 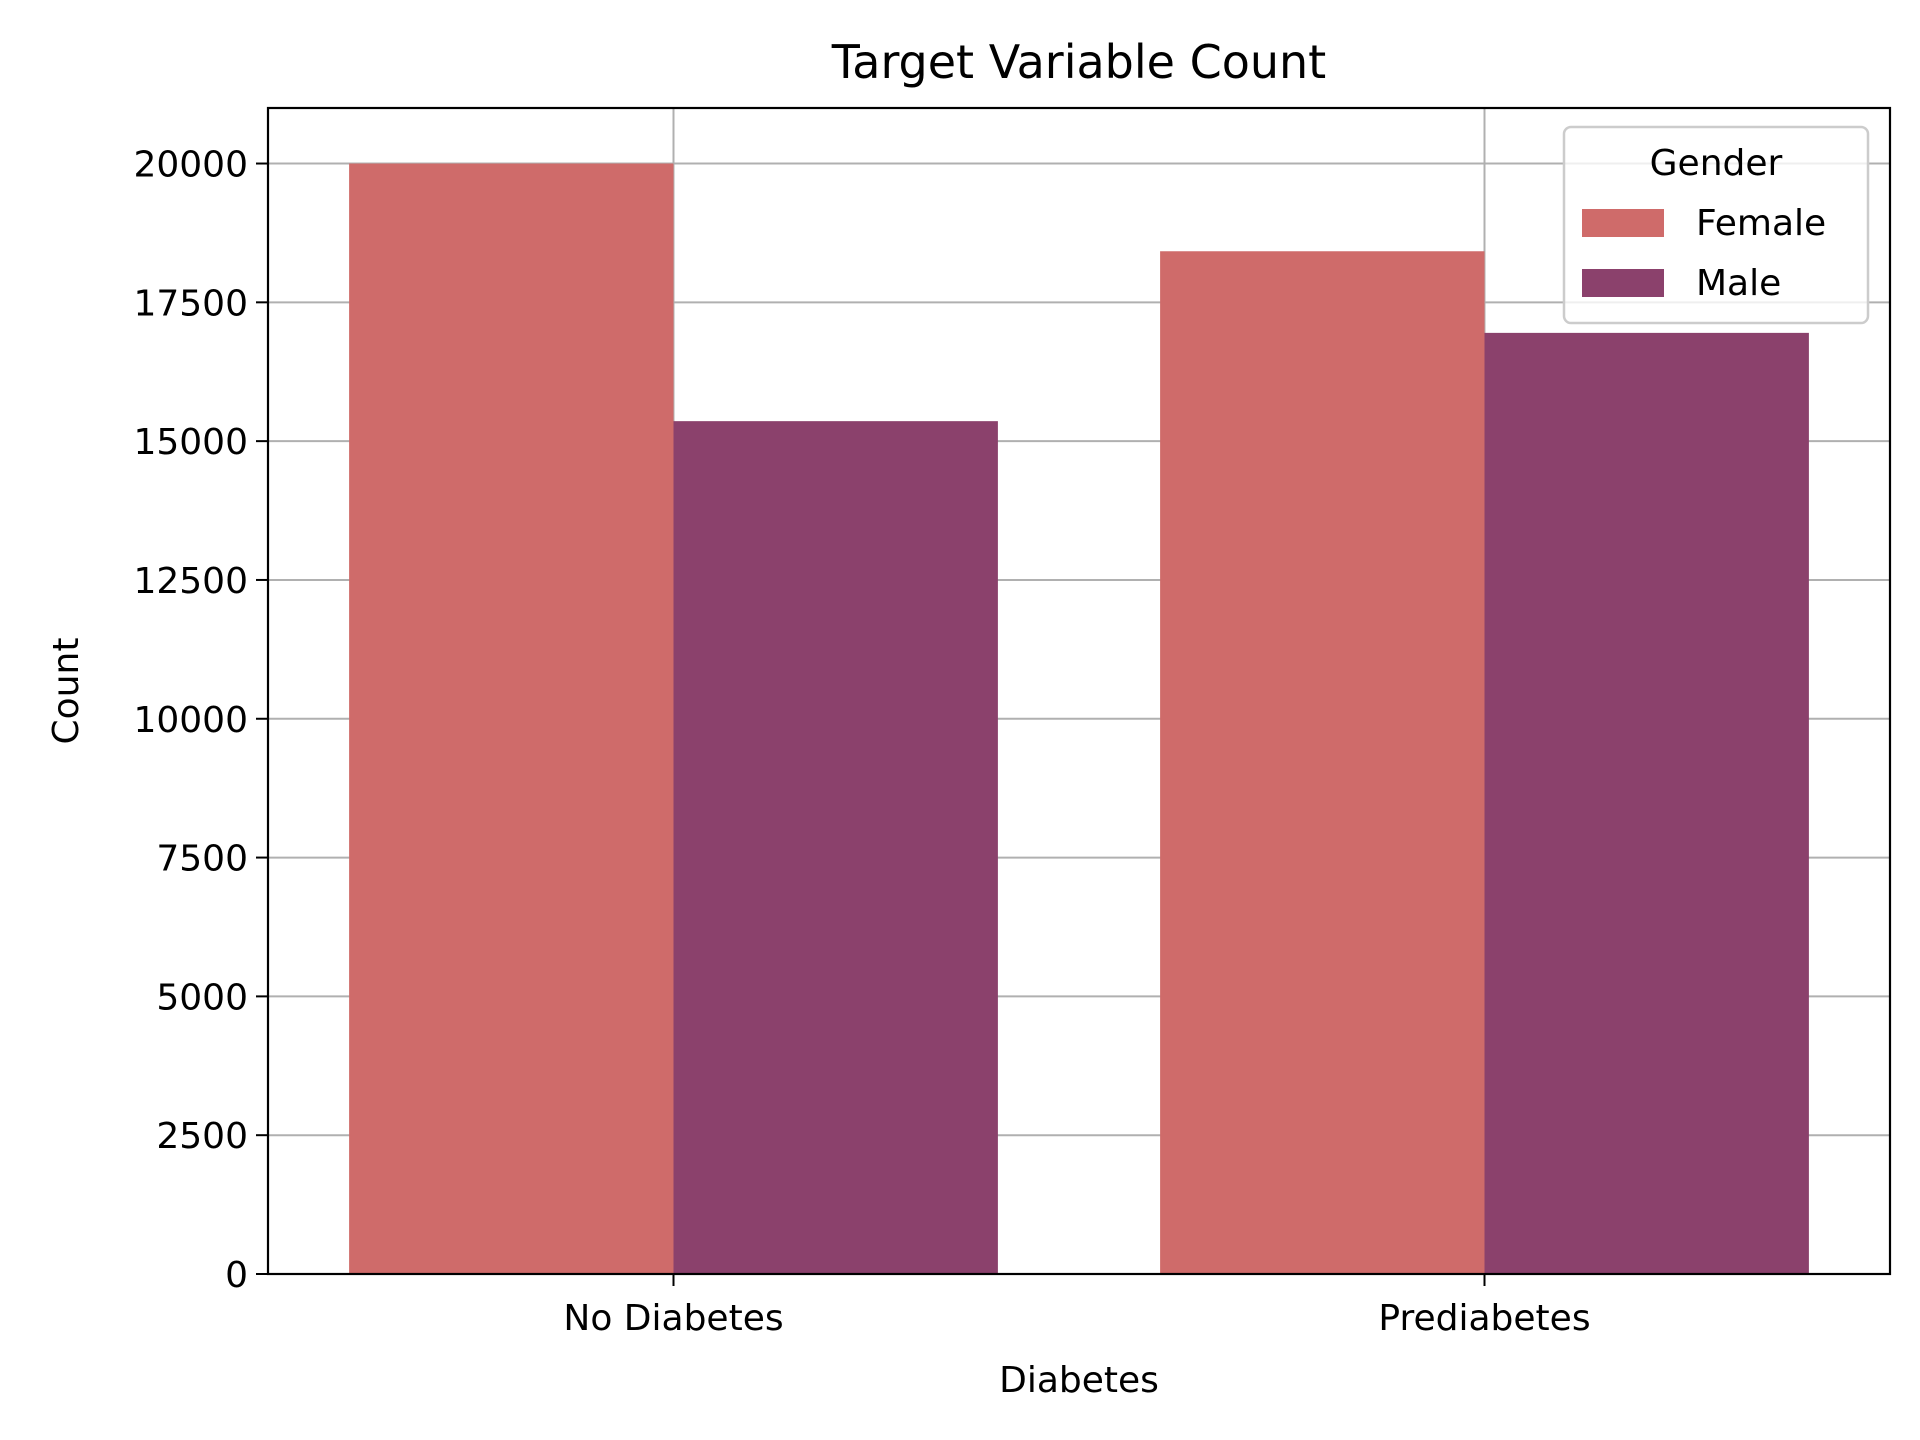 What do you see at coordinates (1322, 762) in the screenshot?
I see `bar-female-prediabetes` at bounding box center [1322, 762].